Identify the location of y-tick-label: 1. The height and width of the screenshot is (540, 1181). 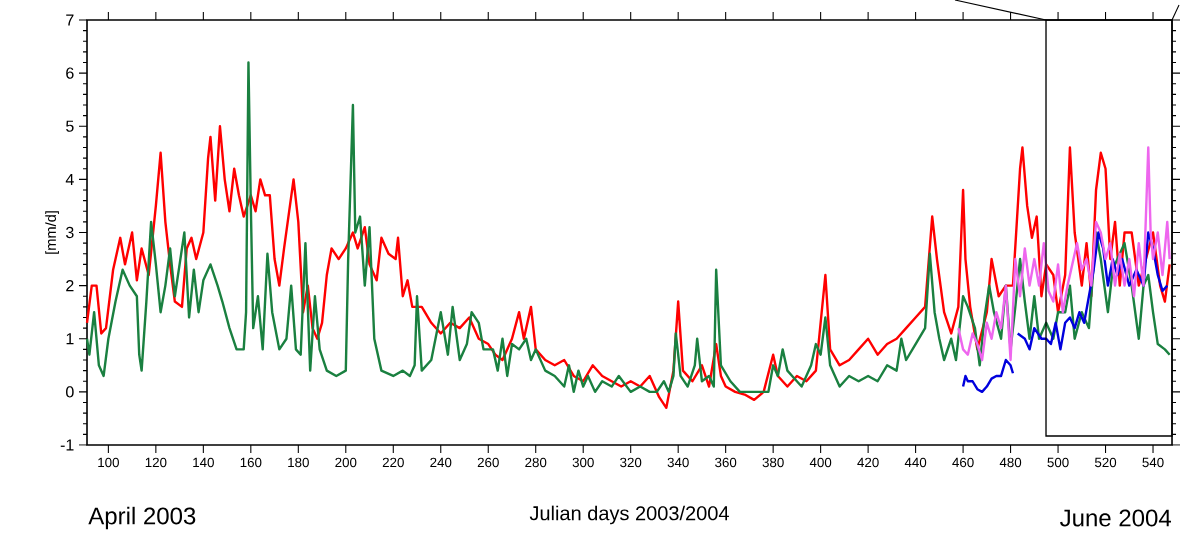
(70, 339).